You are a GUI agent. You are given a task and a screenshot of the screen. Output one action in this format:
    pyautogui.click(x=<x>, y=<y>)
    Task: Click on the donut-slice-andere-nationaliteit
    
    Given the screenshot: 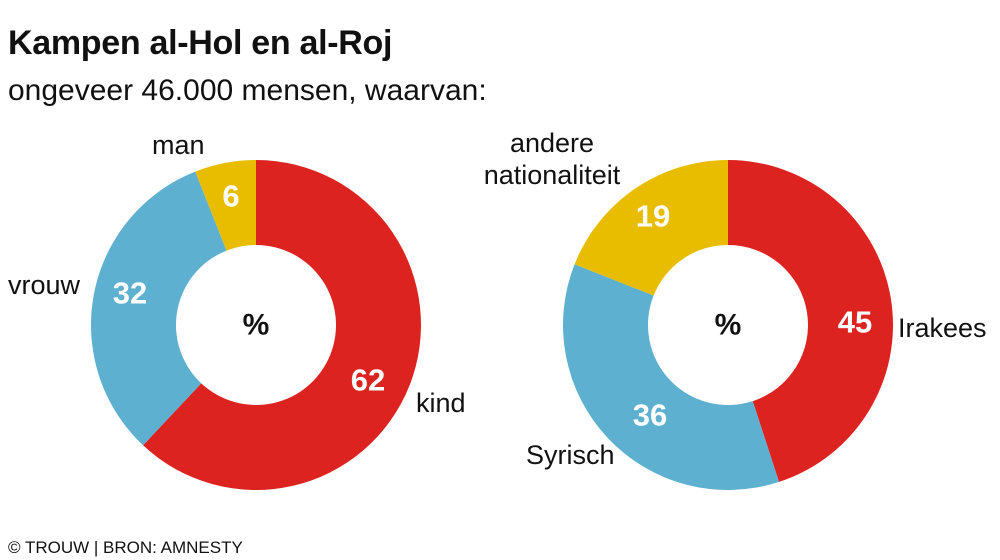 What is the action you would take?
    pyautogui.click(x=651, y=228)
    